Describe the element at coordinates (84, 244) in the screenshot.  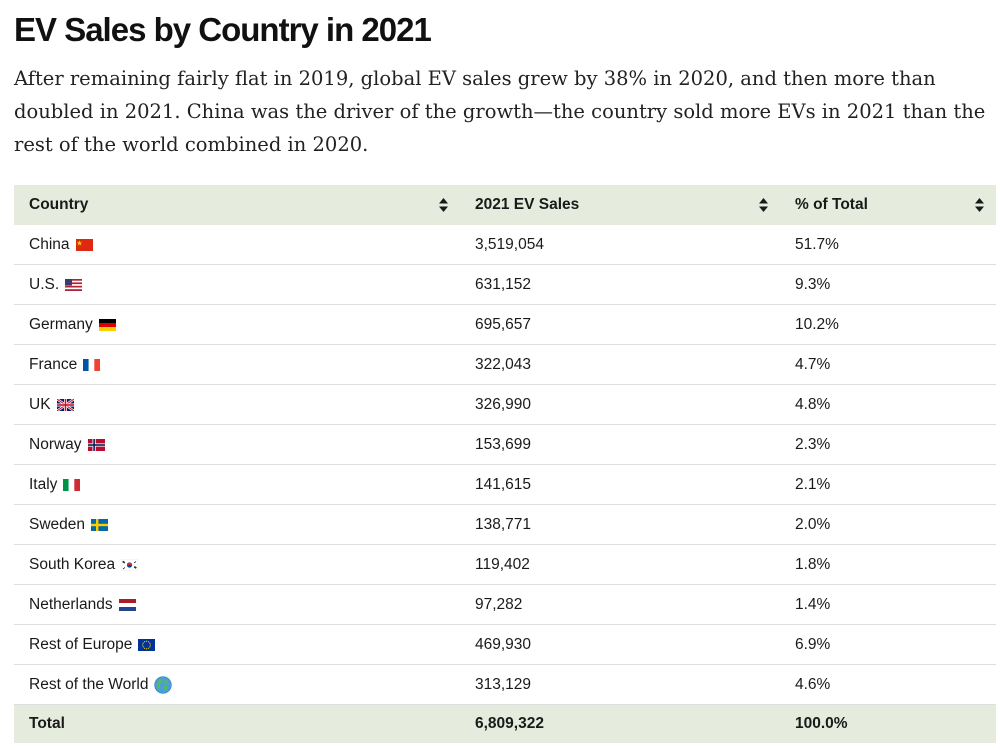
I see `china-flag-icon` at that location.